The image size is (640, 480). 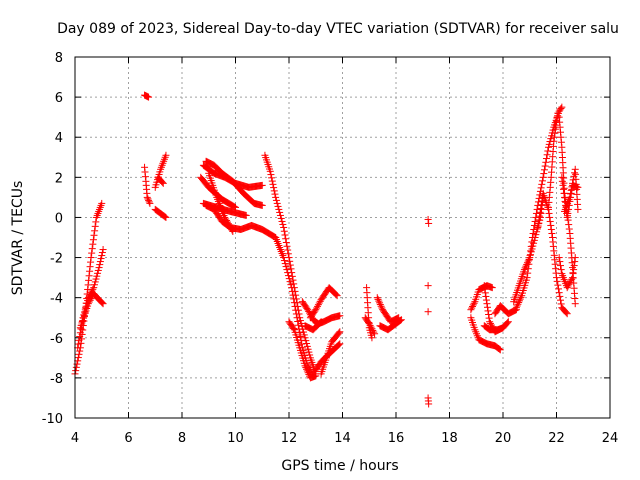 I want to click on y-tick-label-4: 4, so click(x=59, y=138).